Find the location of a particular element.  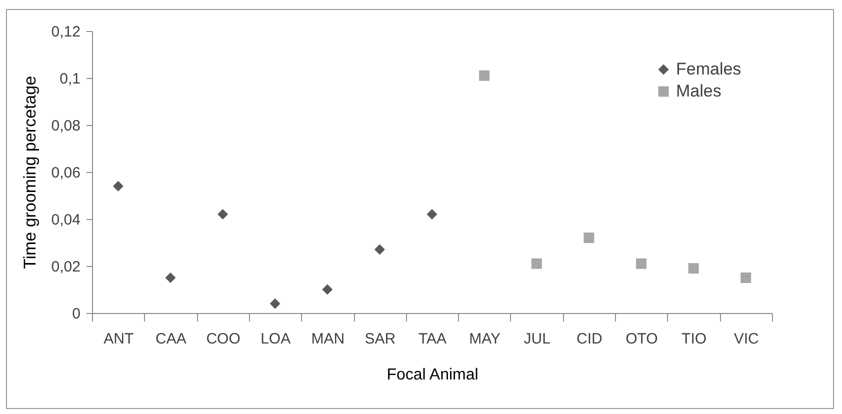

x-tick-label: JUL is located at coordinates (537, 339).